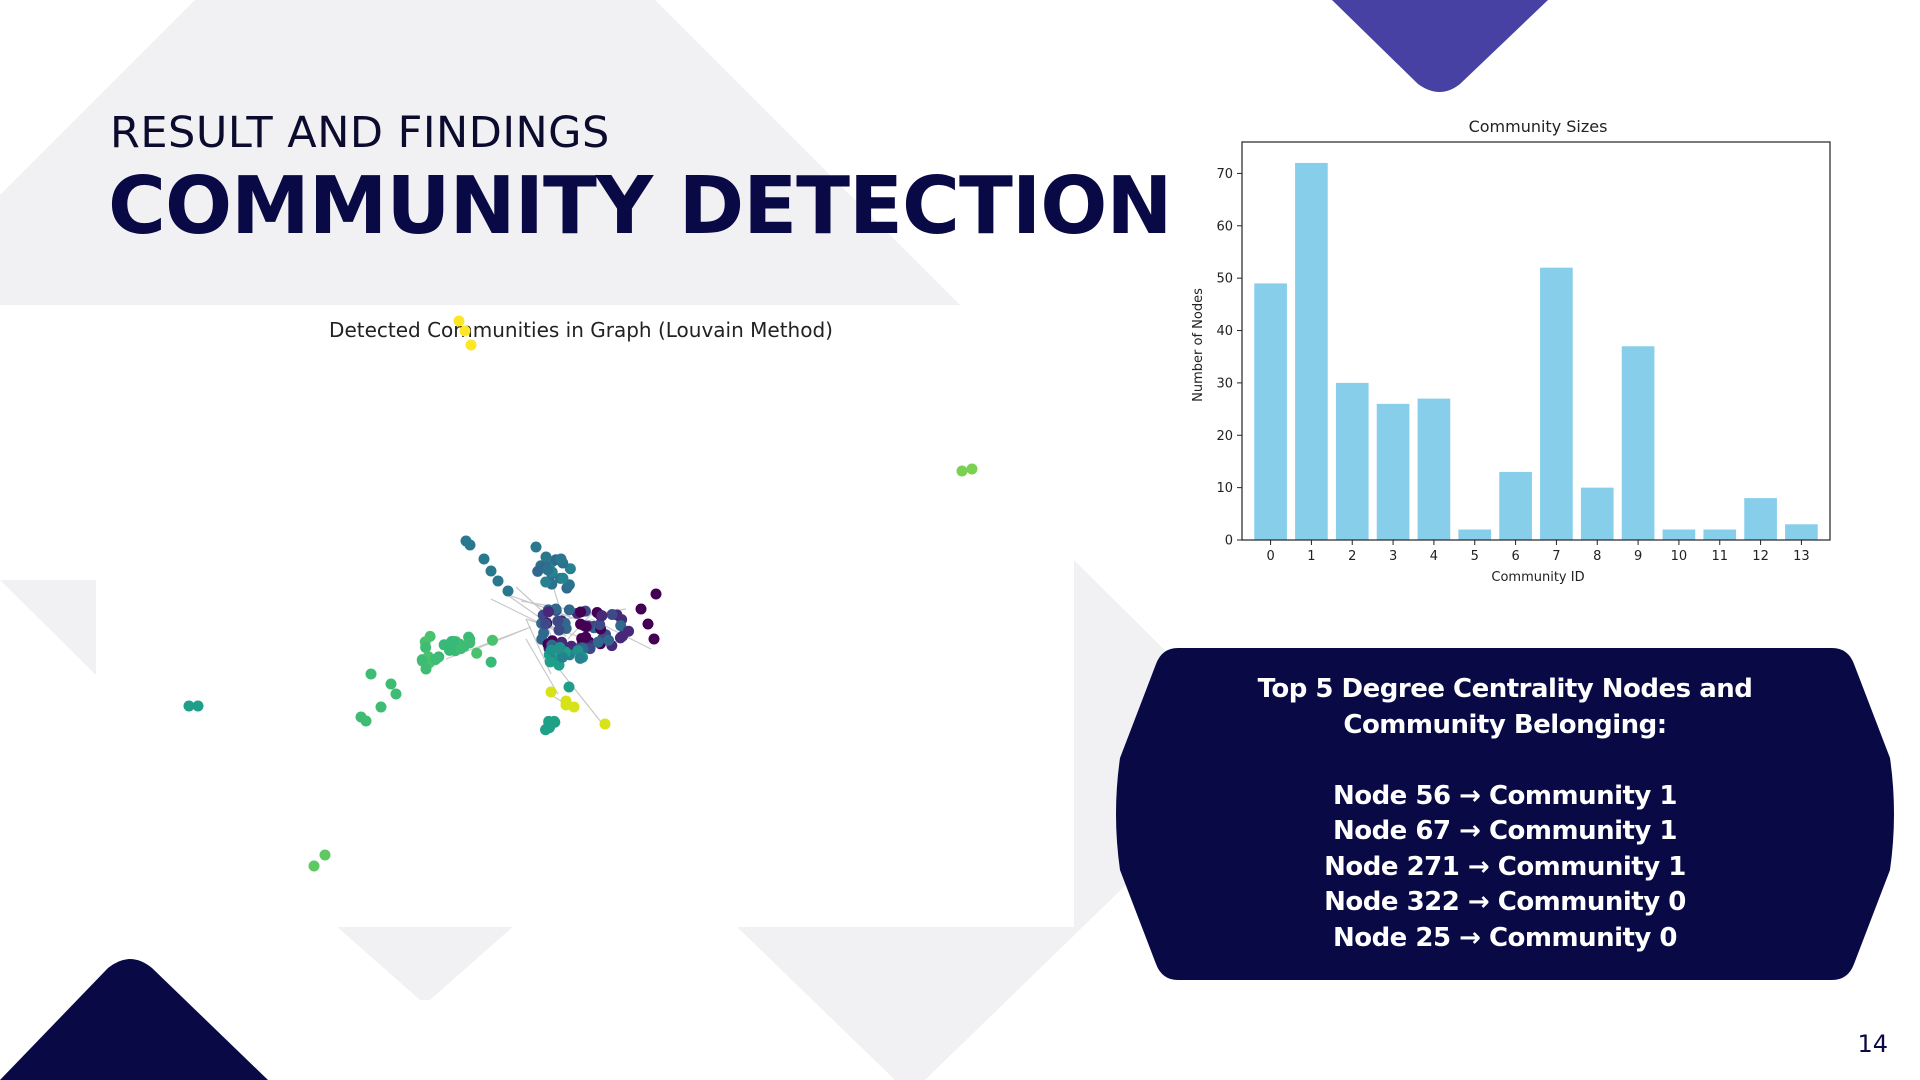  Describe the element at coordinates (1224, 383) in the screenshot. I see `y-tick-label: 30` at that location.